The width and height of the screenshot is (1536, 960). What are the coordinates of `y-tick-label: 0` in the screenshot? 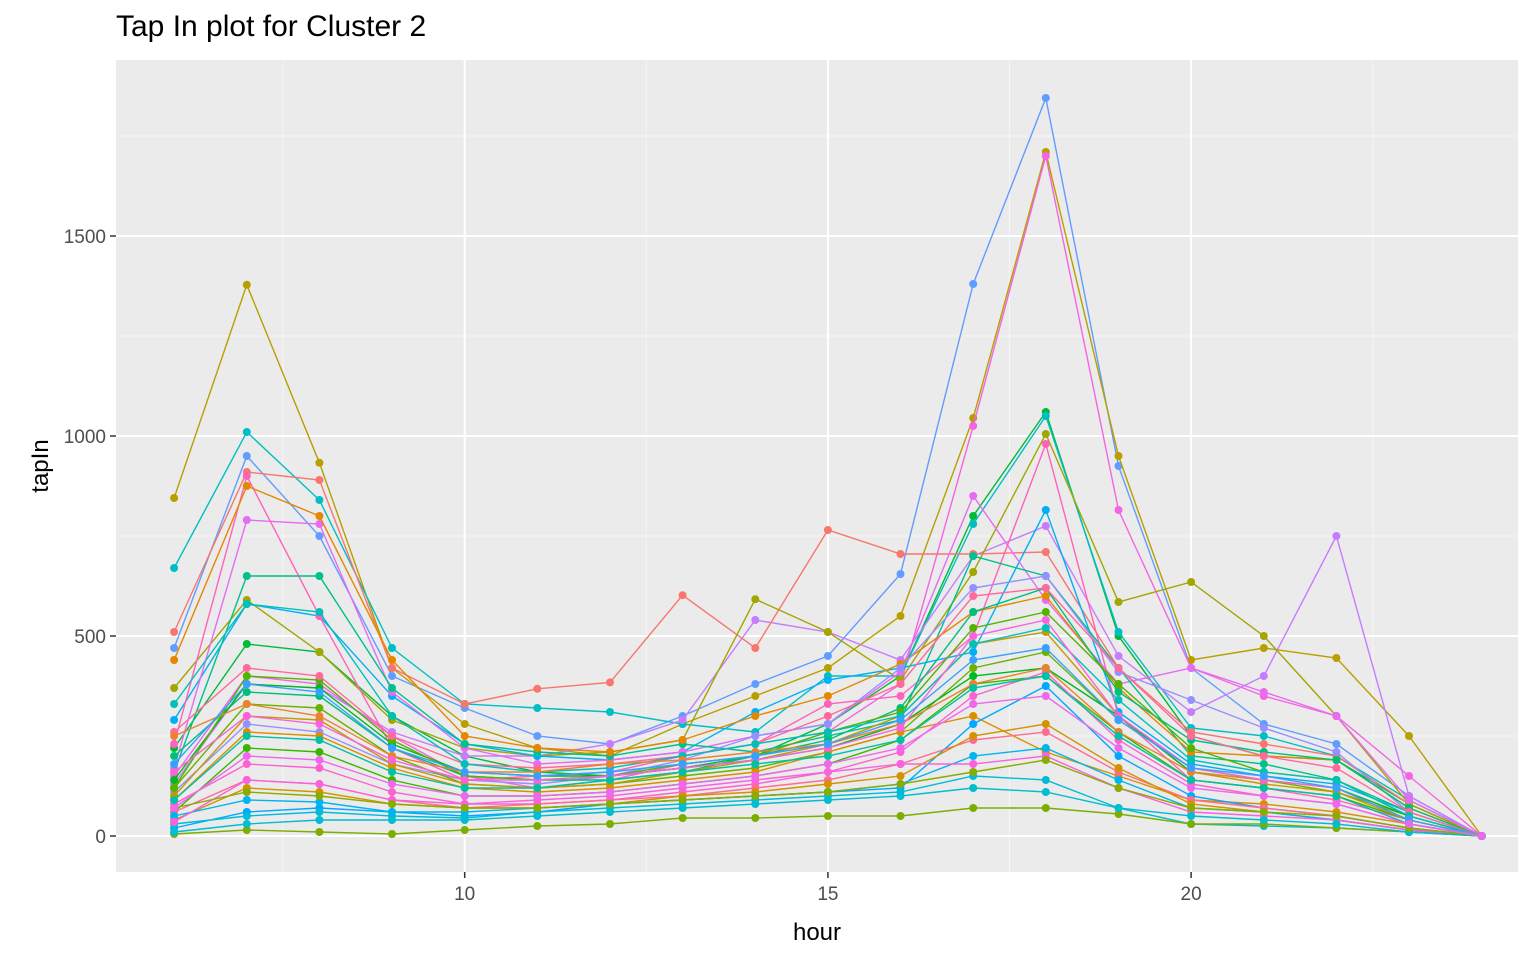 It's located at (100, 837).